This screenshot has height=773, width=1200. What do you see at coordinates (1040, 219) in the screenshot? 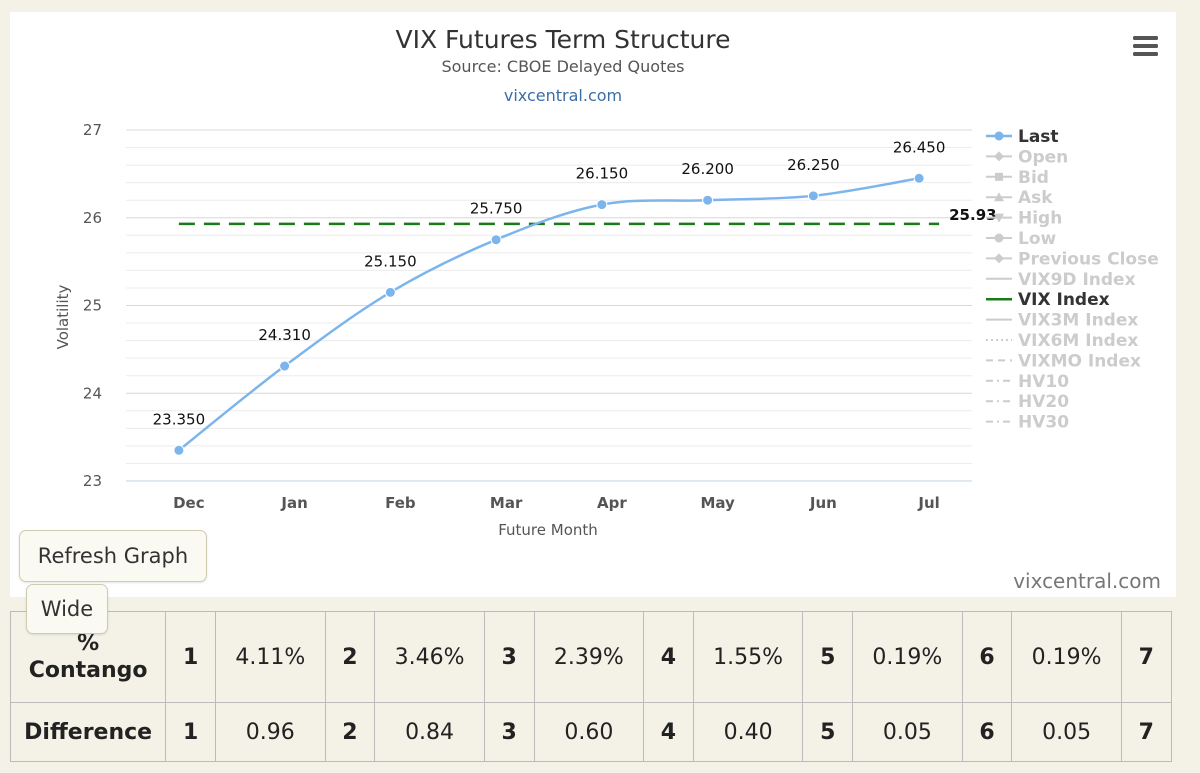
I see `legend-label: High` at bounding box center [1040, 219].